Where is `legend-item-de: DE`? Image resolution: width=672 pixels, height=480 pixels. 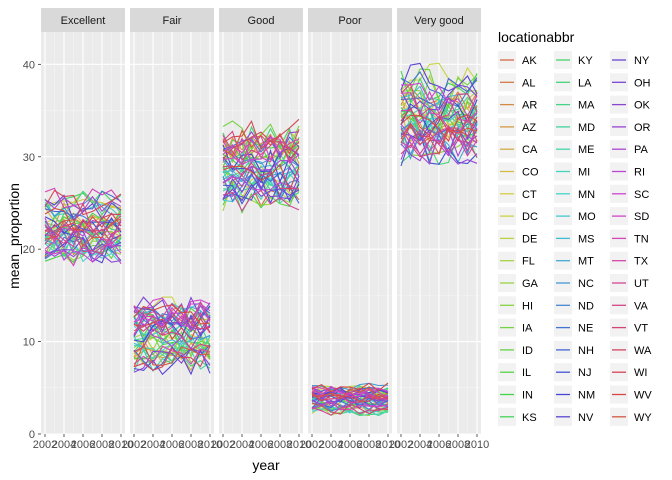 legend-item-de: DE is located at coordinates (517, 238).